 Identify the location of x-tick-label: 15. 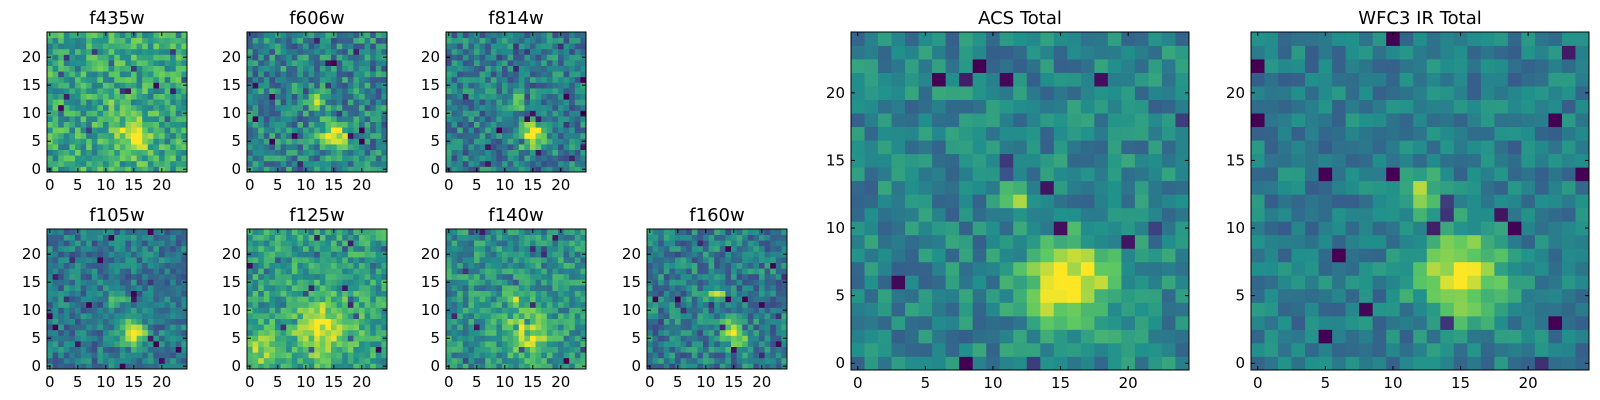
(133, 185).